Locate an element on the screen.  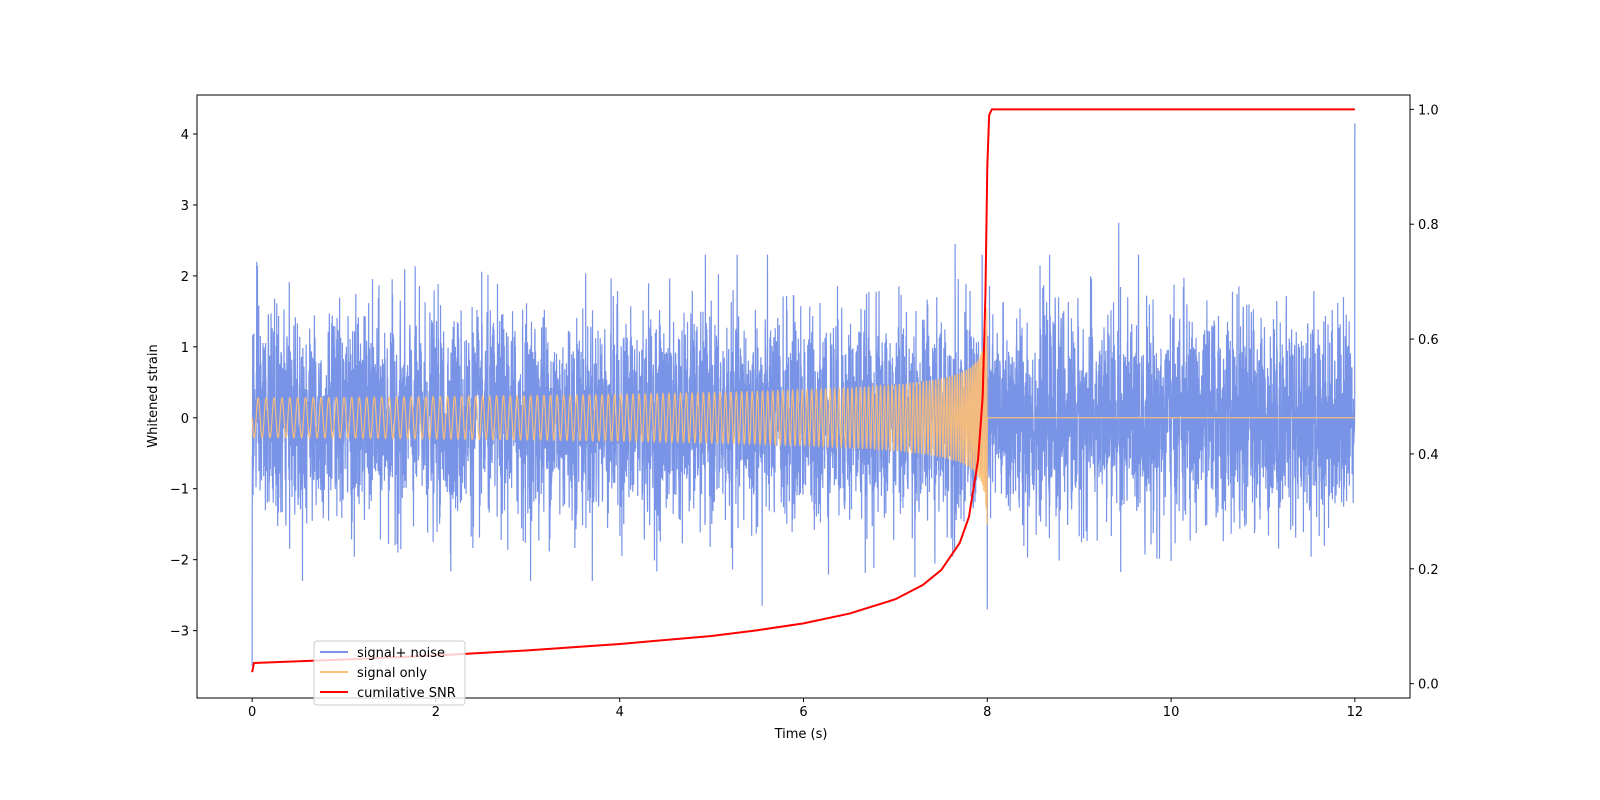
legend-label-cumulative-snr: cumilative SNR is located at coordinates (406, 693).